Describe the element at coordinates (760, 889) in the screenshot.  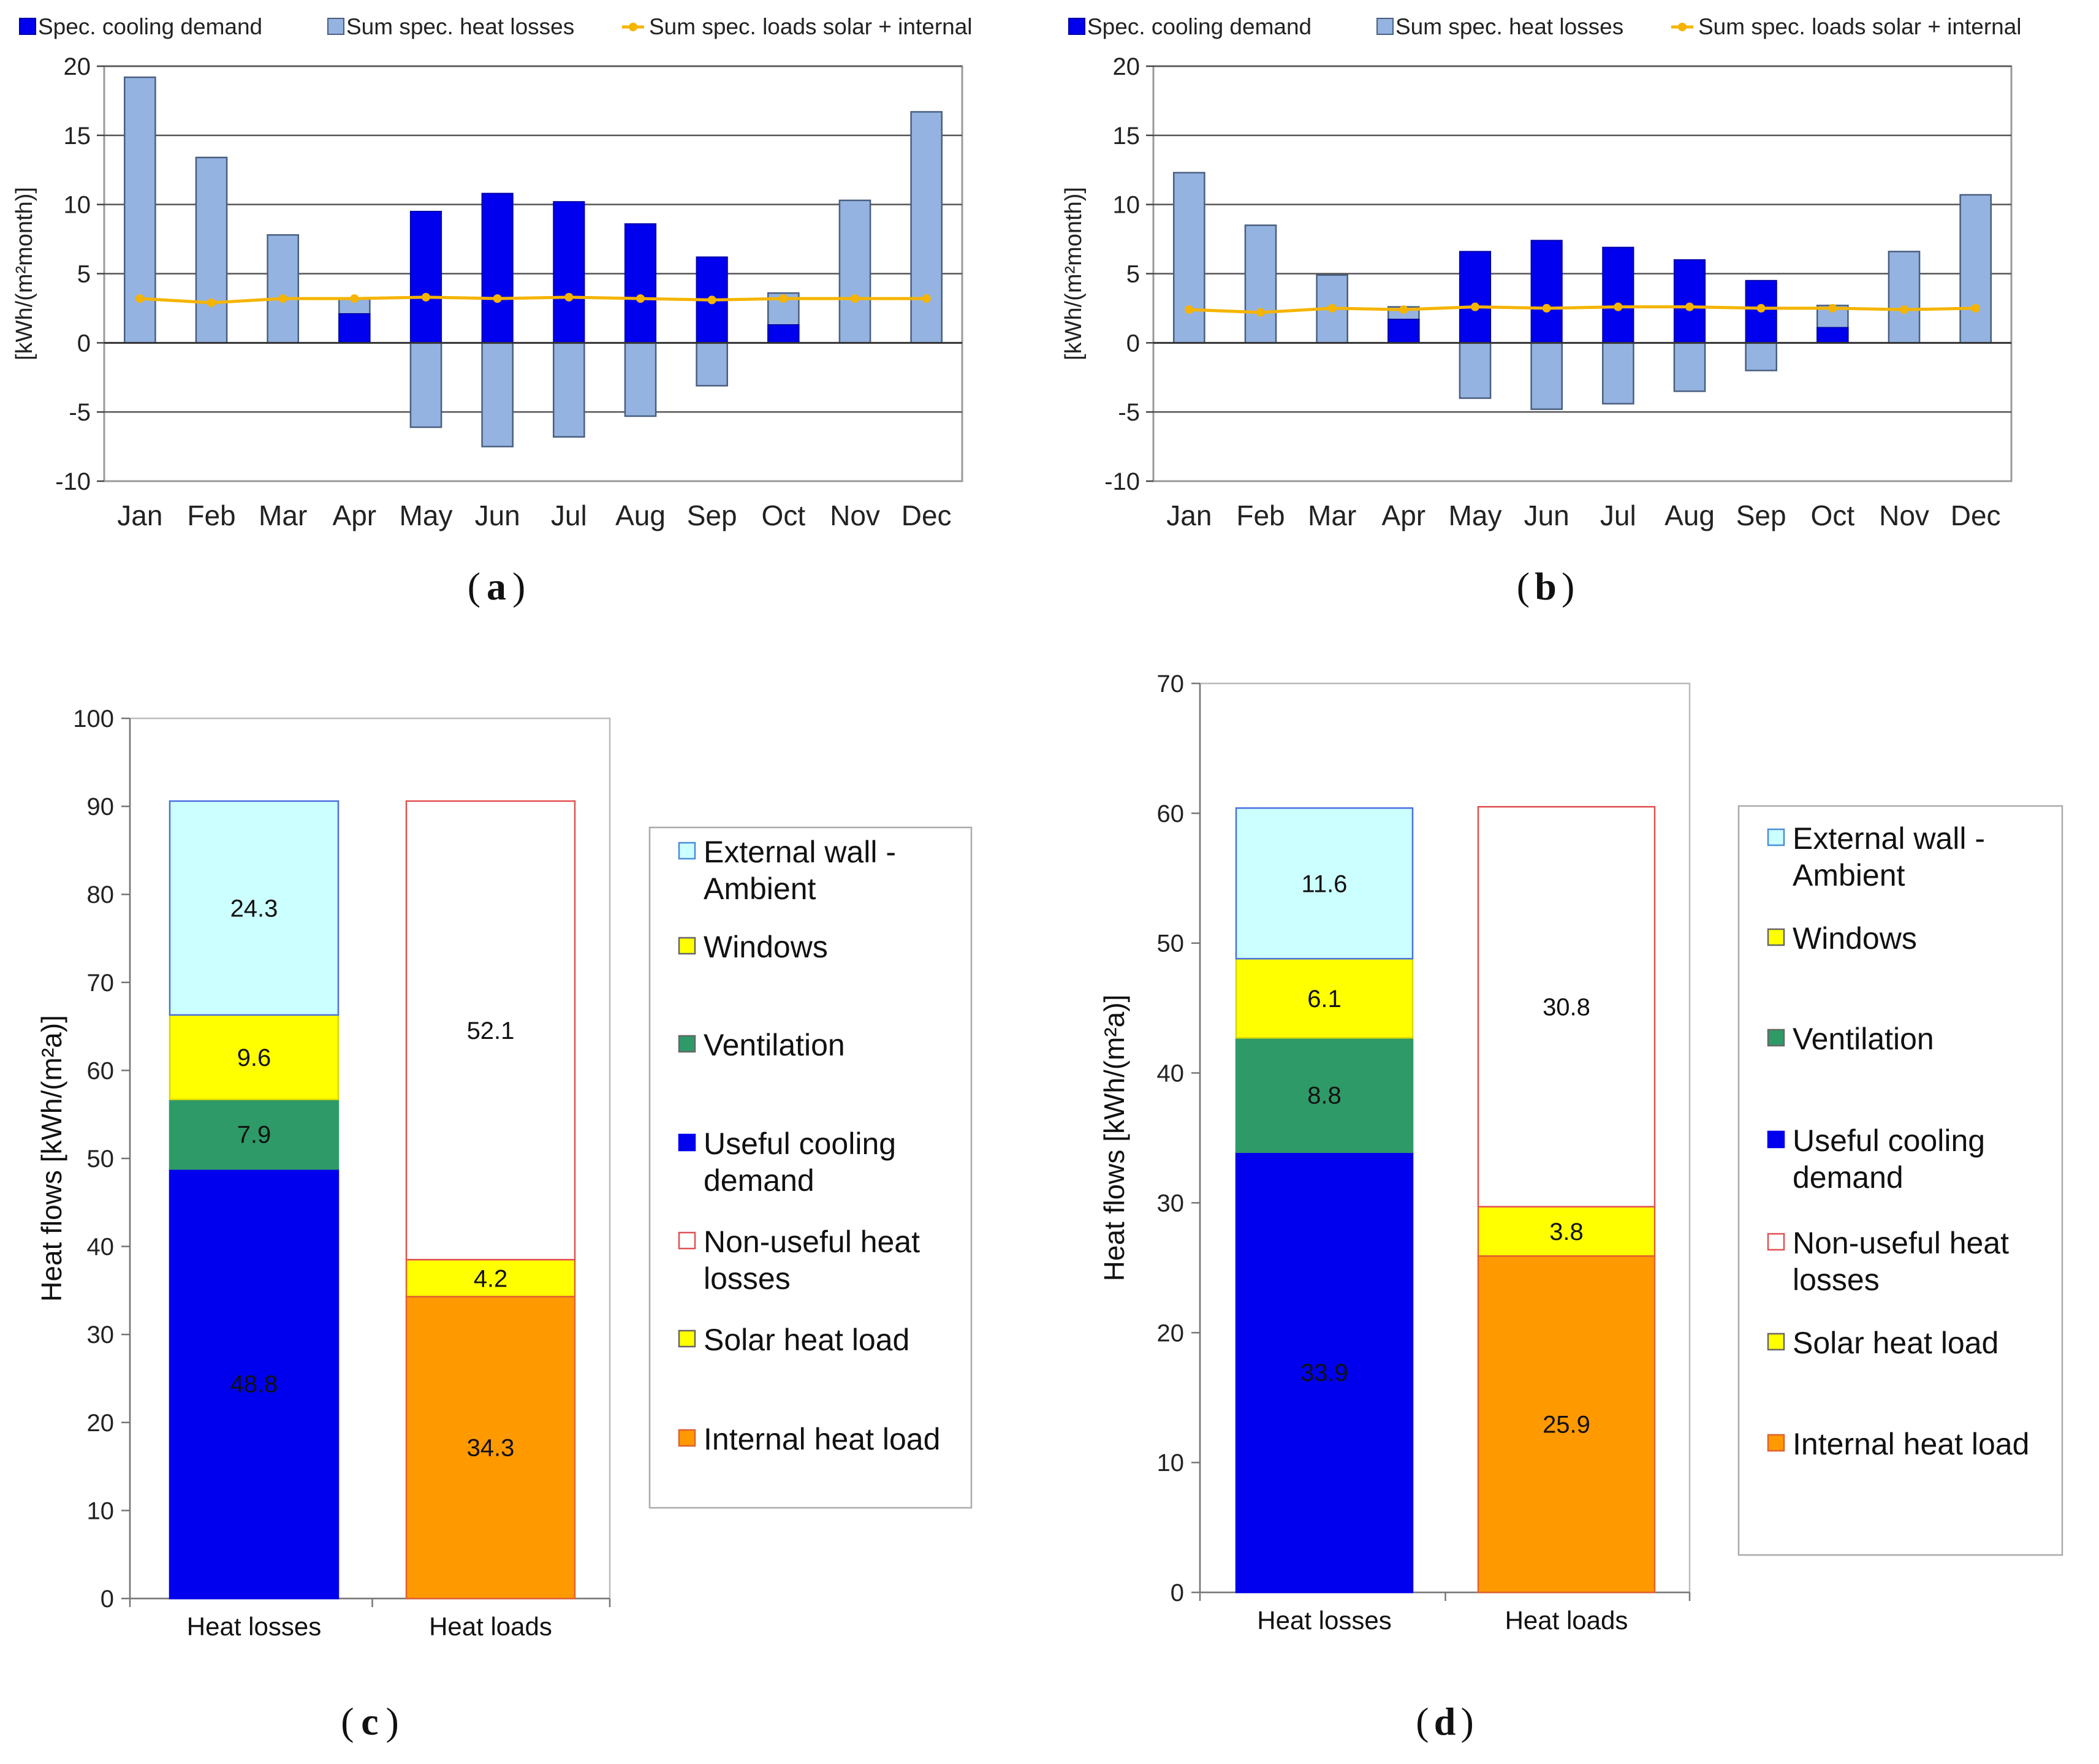
I see `legend-label: Ambient` at that location.